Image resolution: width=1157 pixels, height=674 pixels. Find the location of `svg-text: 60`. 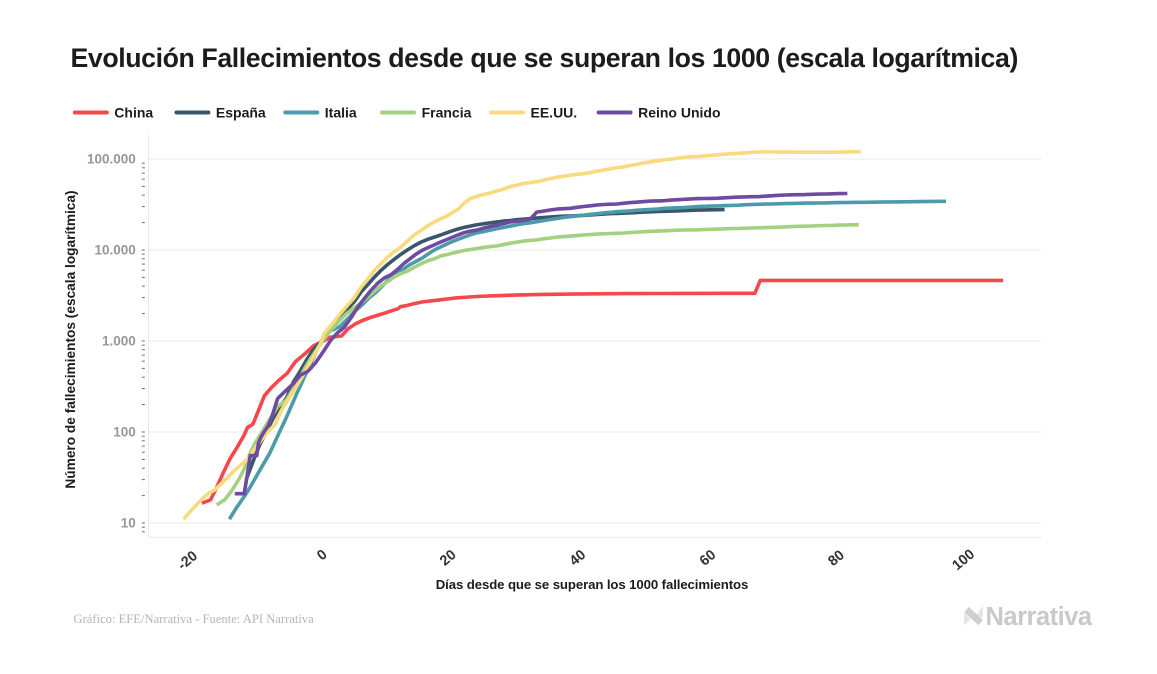

svg-text: 60 is located at coordinates (708, 558).